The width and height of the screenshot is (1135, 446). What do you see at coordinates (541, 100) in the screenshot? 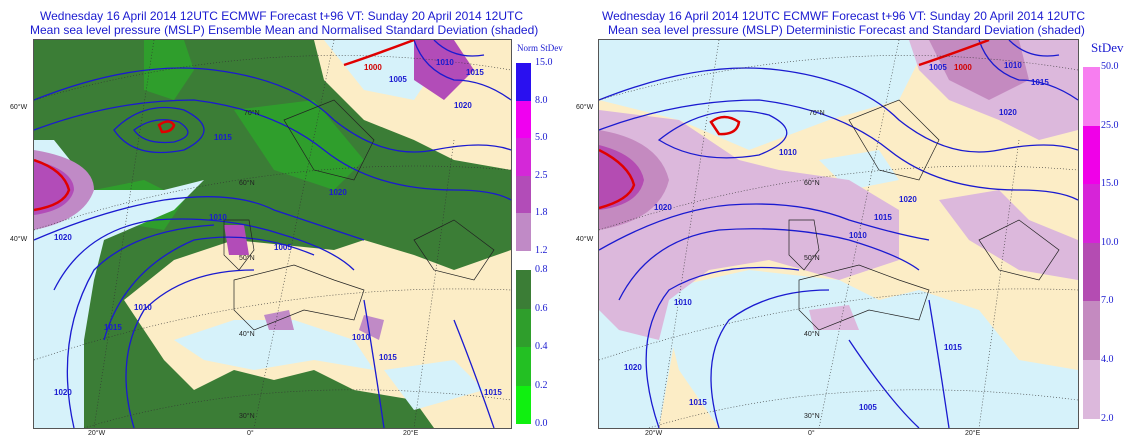
I see `legend-tick-label: 8.0` at bounding box center [541, 100].